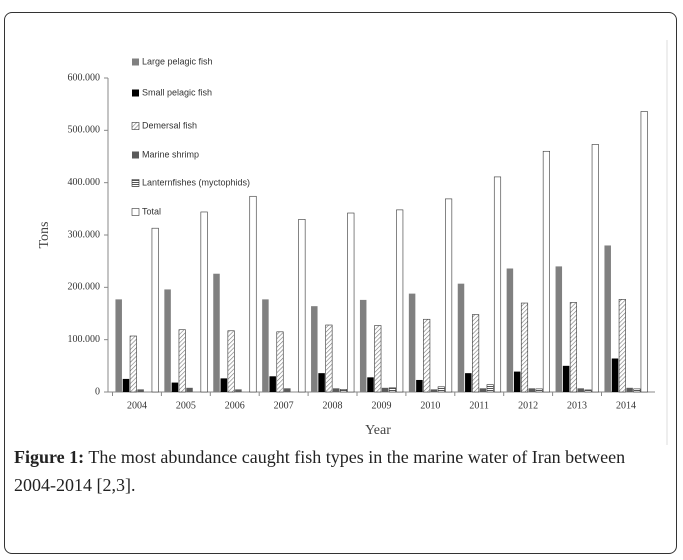 The height and width of the screenshot is (560, 683). I want to click on y-tick-label: 400.000, so click(84, 182).